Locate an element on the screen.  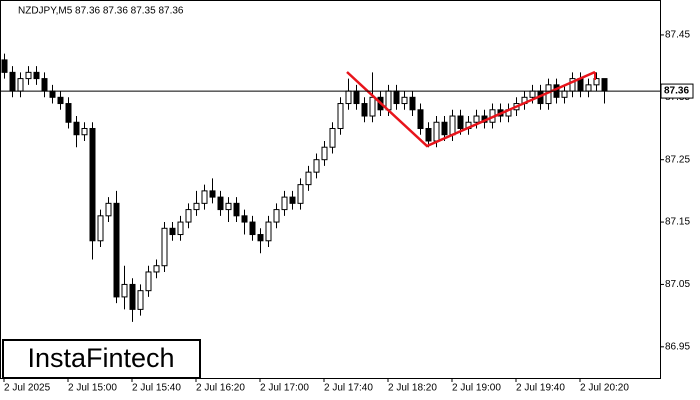
y-tick-label: 86.95 is located at coordinates (677, 346).